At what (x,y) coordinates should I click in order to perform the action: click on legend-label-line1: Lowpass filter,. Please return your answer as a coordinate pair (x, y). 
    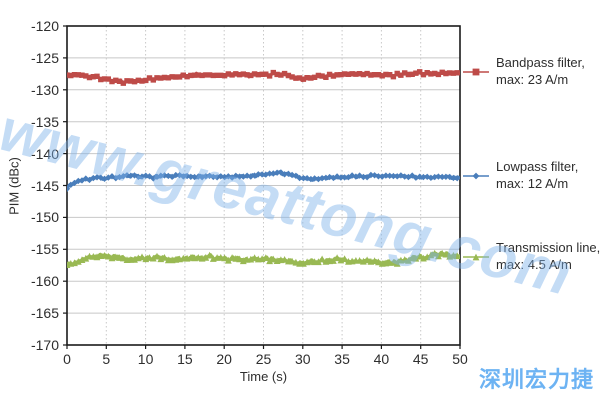
    Looking at the image, I should click on (537, 166).